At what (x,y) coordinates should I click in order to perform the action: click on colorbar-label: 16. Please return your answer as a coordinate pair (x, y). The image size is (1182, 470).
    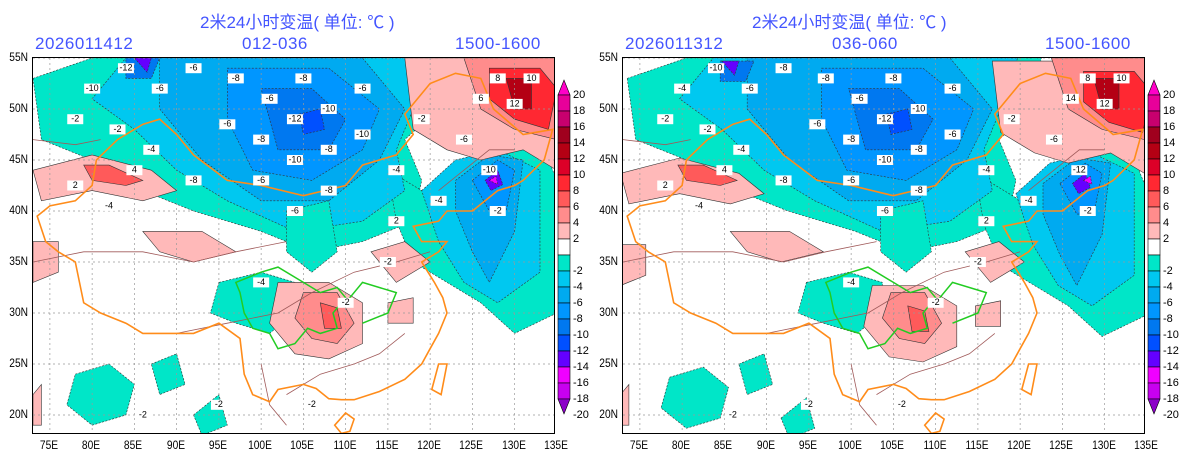
    Looking at the image, I should click on (579, 127).